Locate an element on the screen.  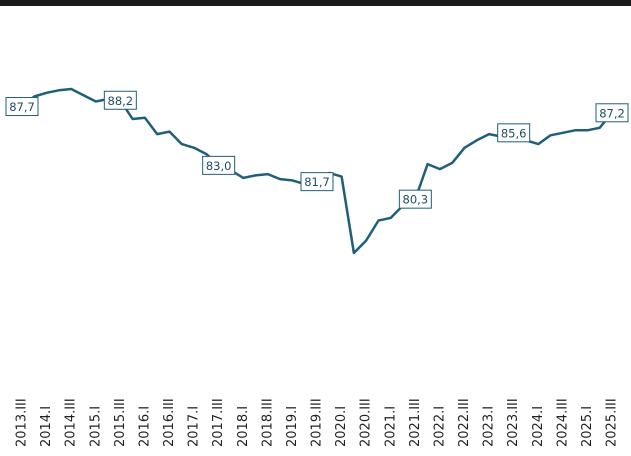
x-tick-label: 2014.III is located at coordinates (71, 422).